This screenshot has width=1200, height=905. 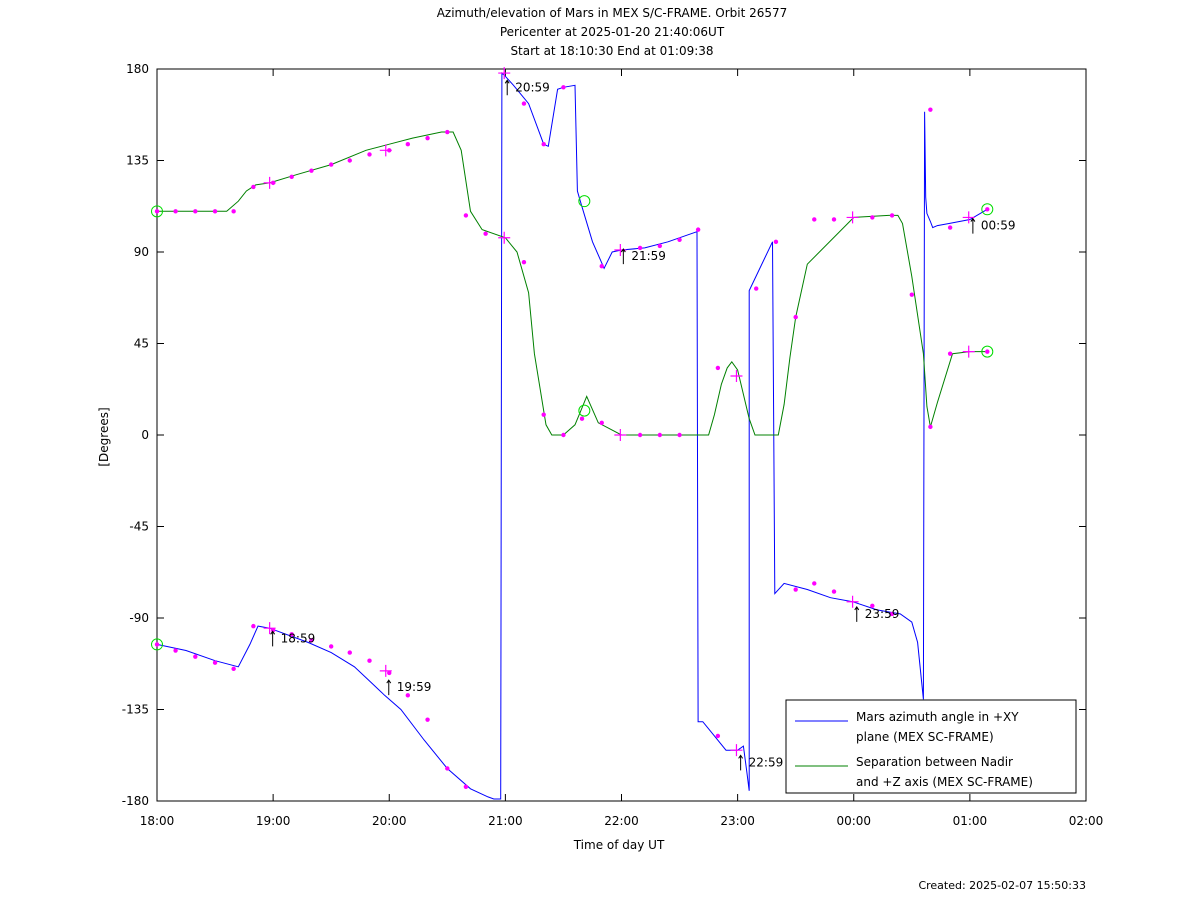 I want to click on x-tick-label: 22:00, so click(x=621, y=821).